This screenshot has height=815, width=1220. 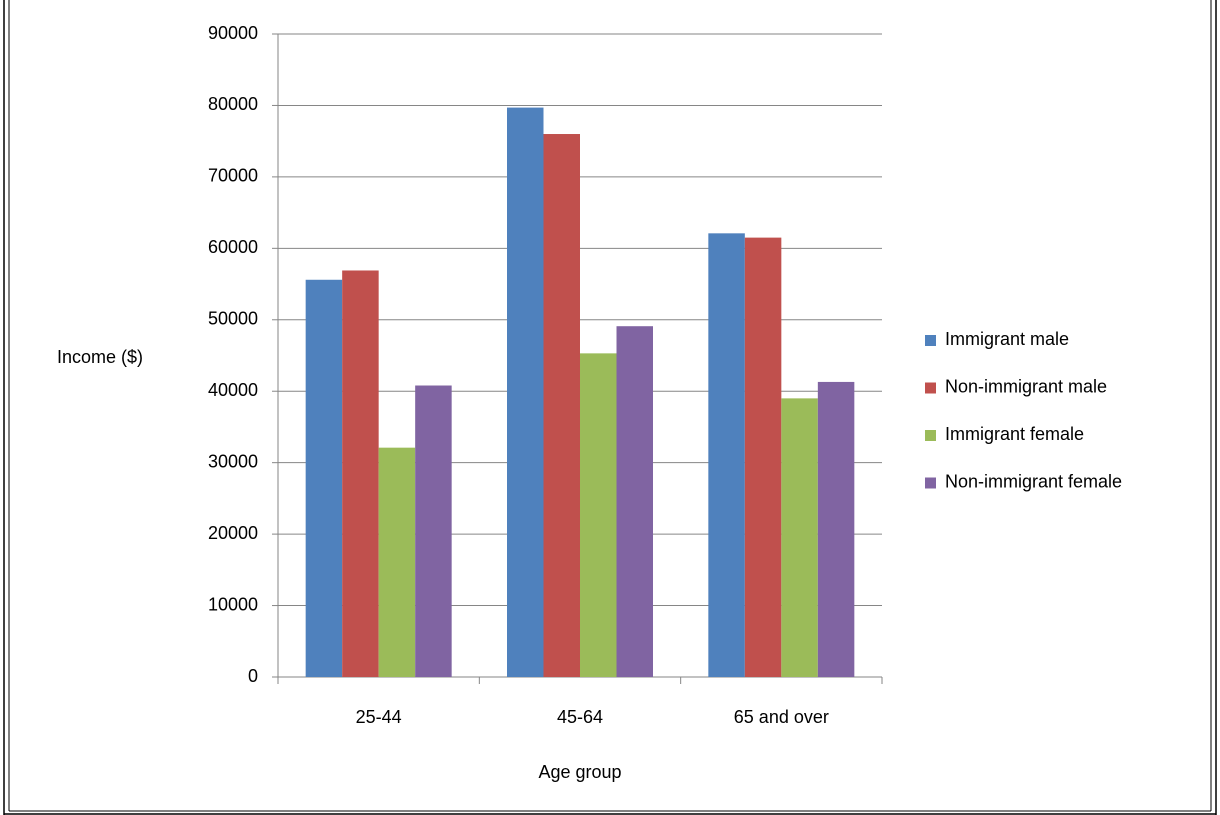 What do you see at coordinates (781, 717) in the screenshot?
I see `x-tick-label: 65 and over` at bounding box center [781, 717].